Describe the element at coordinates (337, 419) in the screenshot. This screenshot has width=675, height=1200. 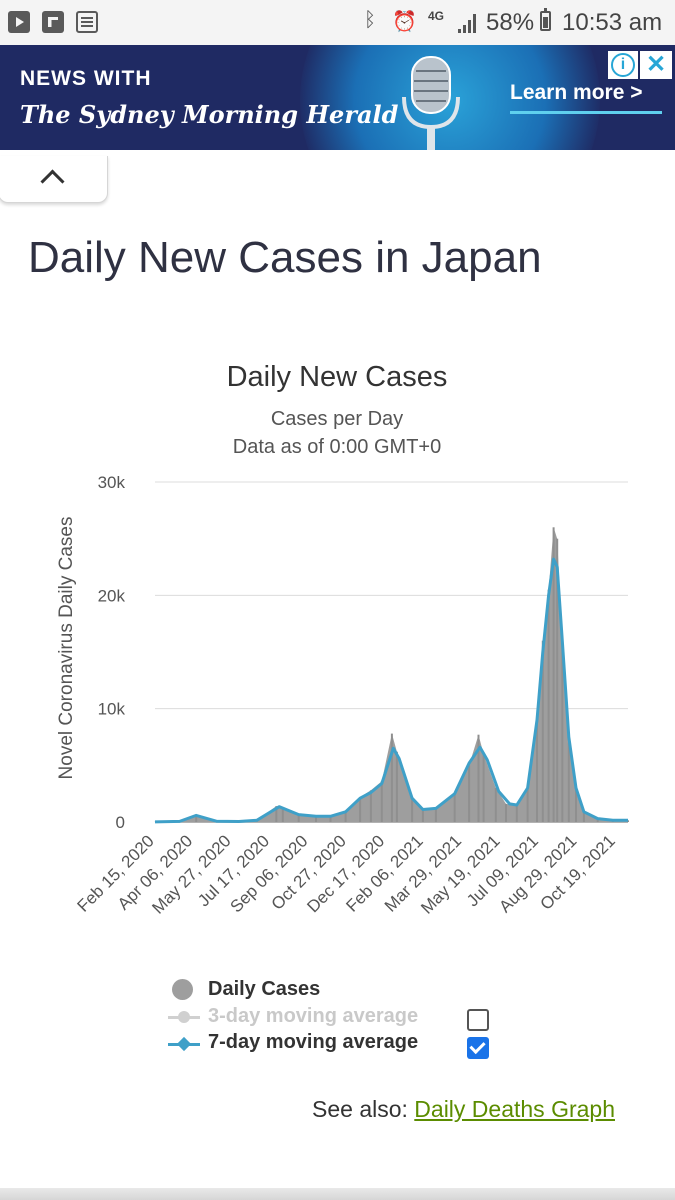
I see `chart-subtitle: Cases per Day` at that location.